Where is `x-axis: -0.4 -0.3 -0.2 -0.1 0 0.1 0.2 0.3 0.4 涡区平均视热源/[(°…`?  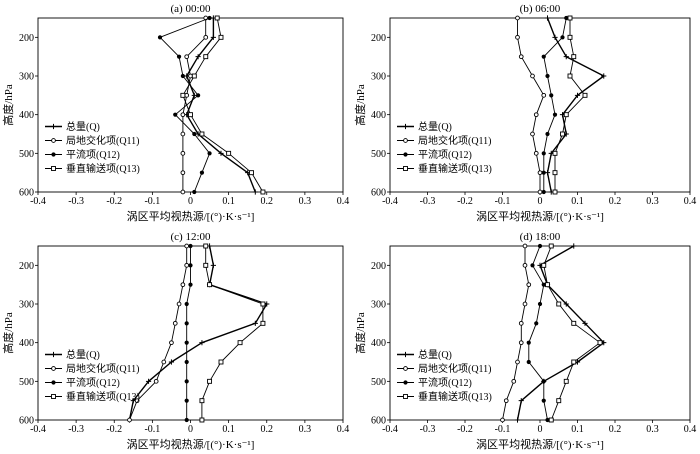
x-axis: -0.4 -0.3 -0.2 -0.1 0 0.1 0.2 0.3 0.4 涡区平均视热源/[(°… is located at coordinates (189, 207).